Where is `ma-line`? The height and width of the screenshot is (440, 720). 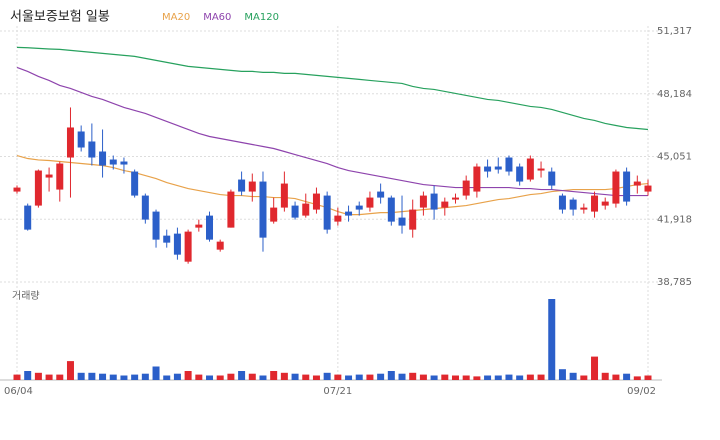 ma-line is located at coordinates (332, 185).